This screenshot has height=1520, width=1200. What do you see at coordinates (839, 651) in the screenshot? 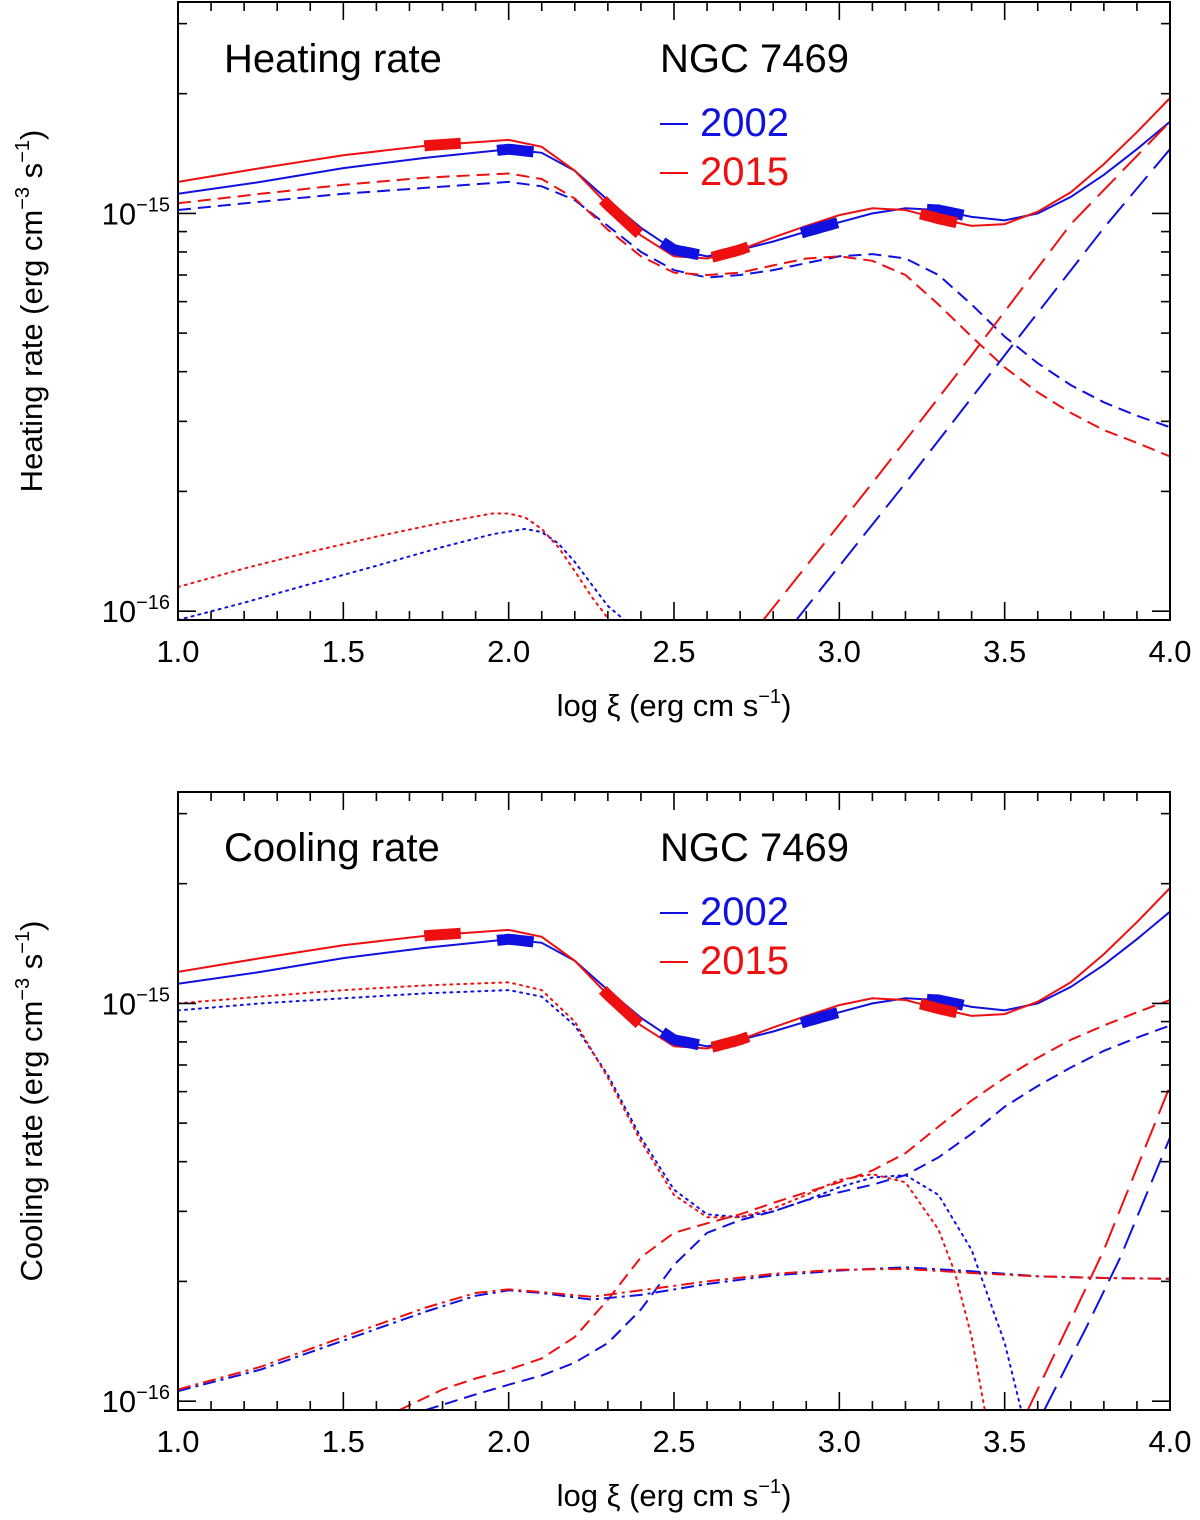
I see `heating-x-tick-label: 3.0` at bounding box center [839, 651].